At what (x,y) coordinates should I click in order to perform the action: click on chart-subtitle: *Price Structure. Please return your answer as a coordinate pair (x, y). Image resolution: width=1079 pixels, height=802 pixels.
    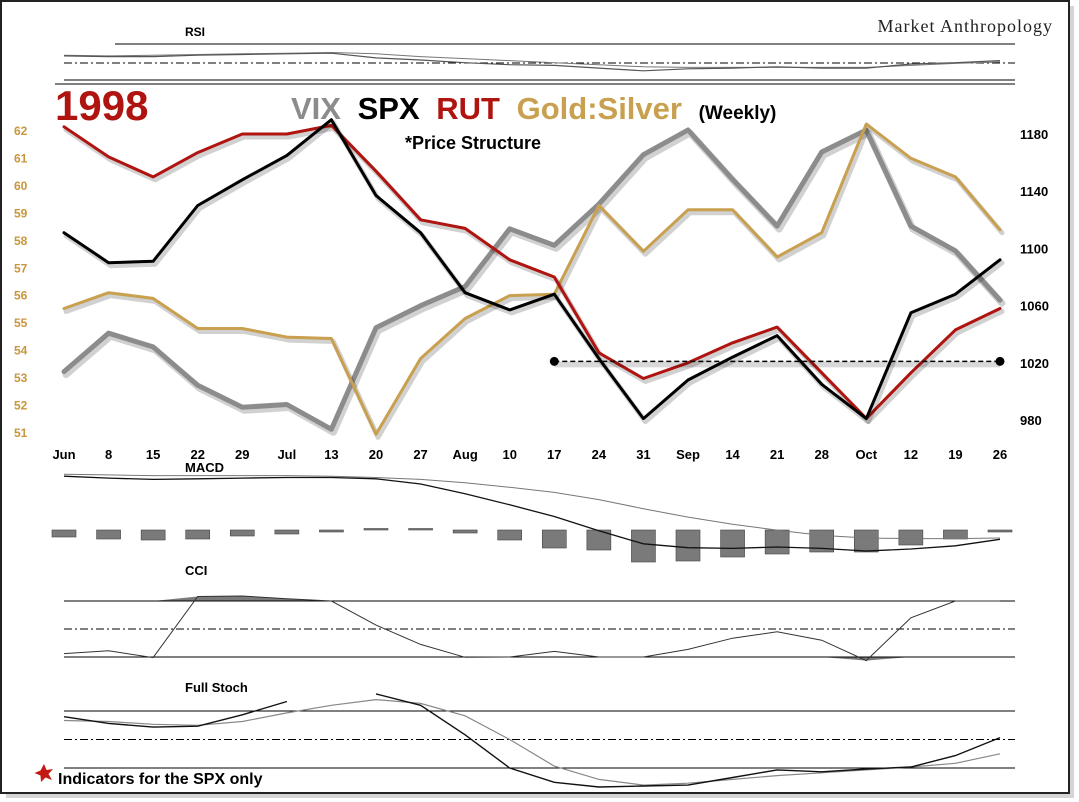
    Looking at the image, I should click on (473, 143).